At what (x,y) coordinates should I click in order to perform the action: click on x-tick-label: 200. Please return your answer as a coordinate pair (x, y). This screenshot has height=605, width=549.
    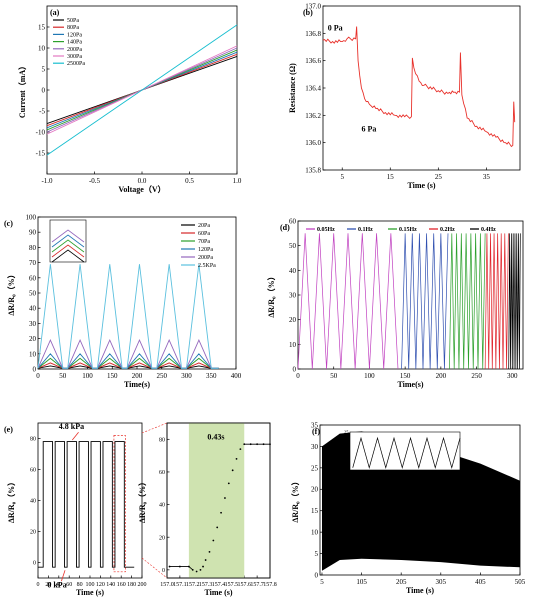
    Looking at the image, I should click on (441, 376).